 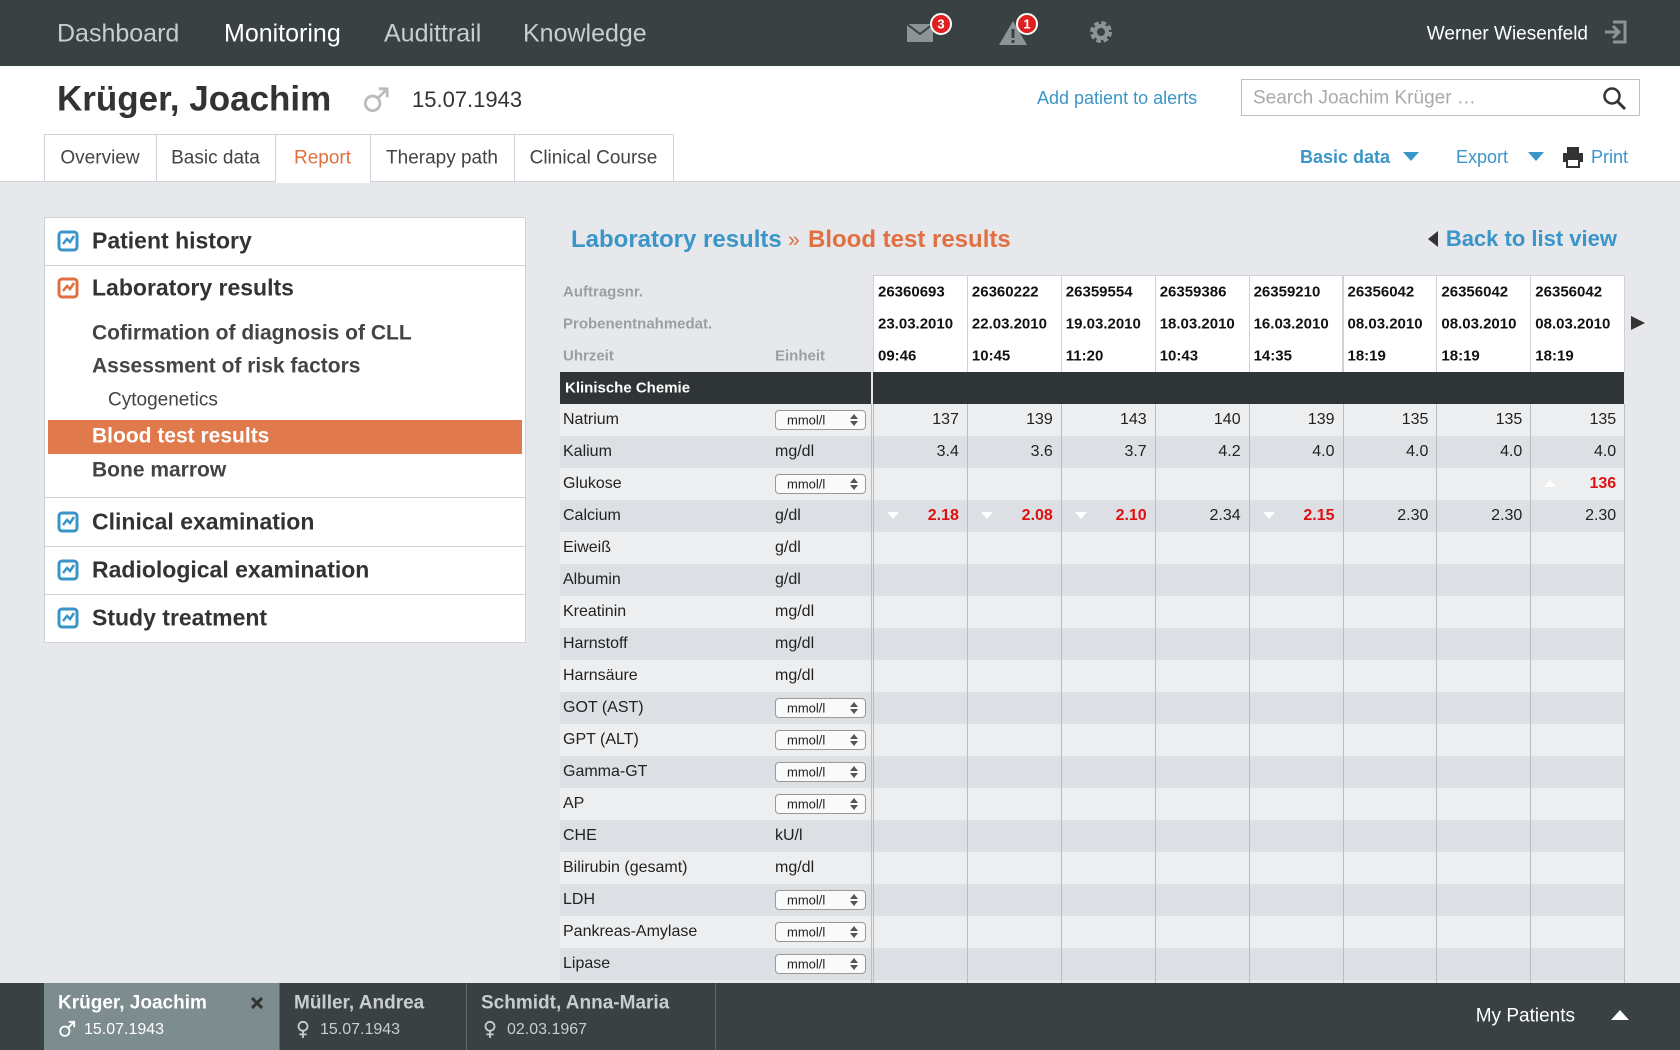 What do you see at coordinates (1101, 32) in the screenshot?
I see `settings-icon` at bounding box center [1101, 32].